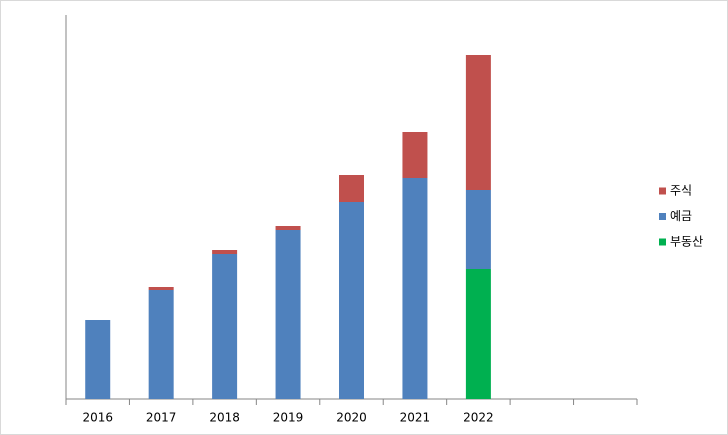 The height and width of the screenshot is (435, 728). I want to click on x-tick-label: 2017, so click(161, 418).